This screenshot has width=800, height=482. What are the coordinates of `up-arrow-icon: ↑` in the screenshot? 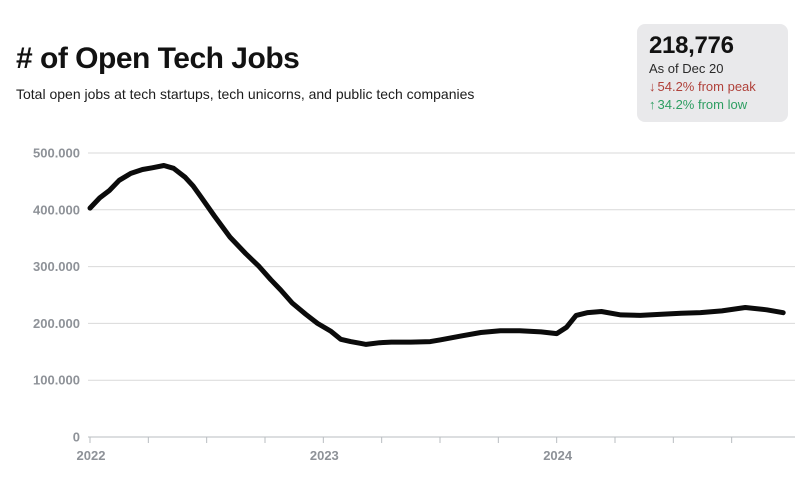 It's located at (652, 104).